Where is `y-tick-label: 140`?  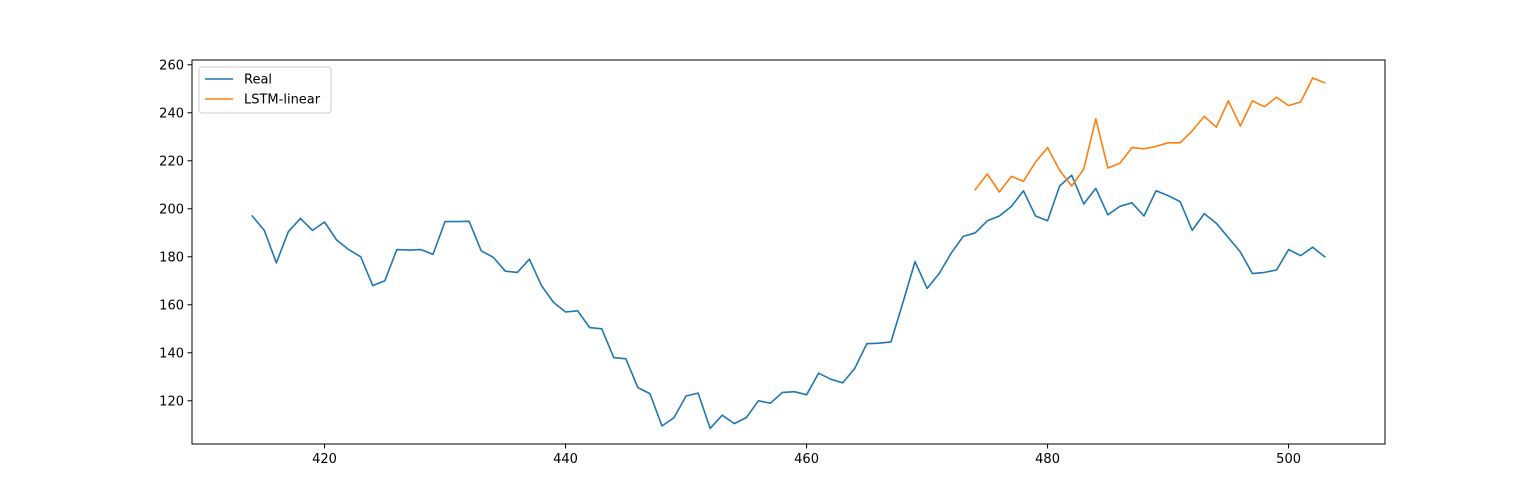
y-tick-label: 140 is located at coordinates (171, 353).